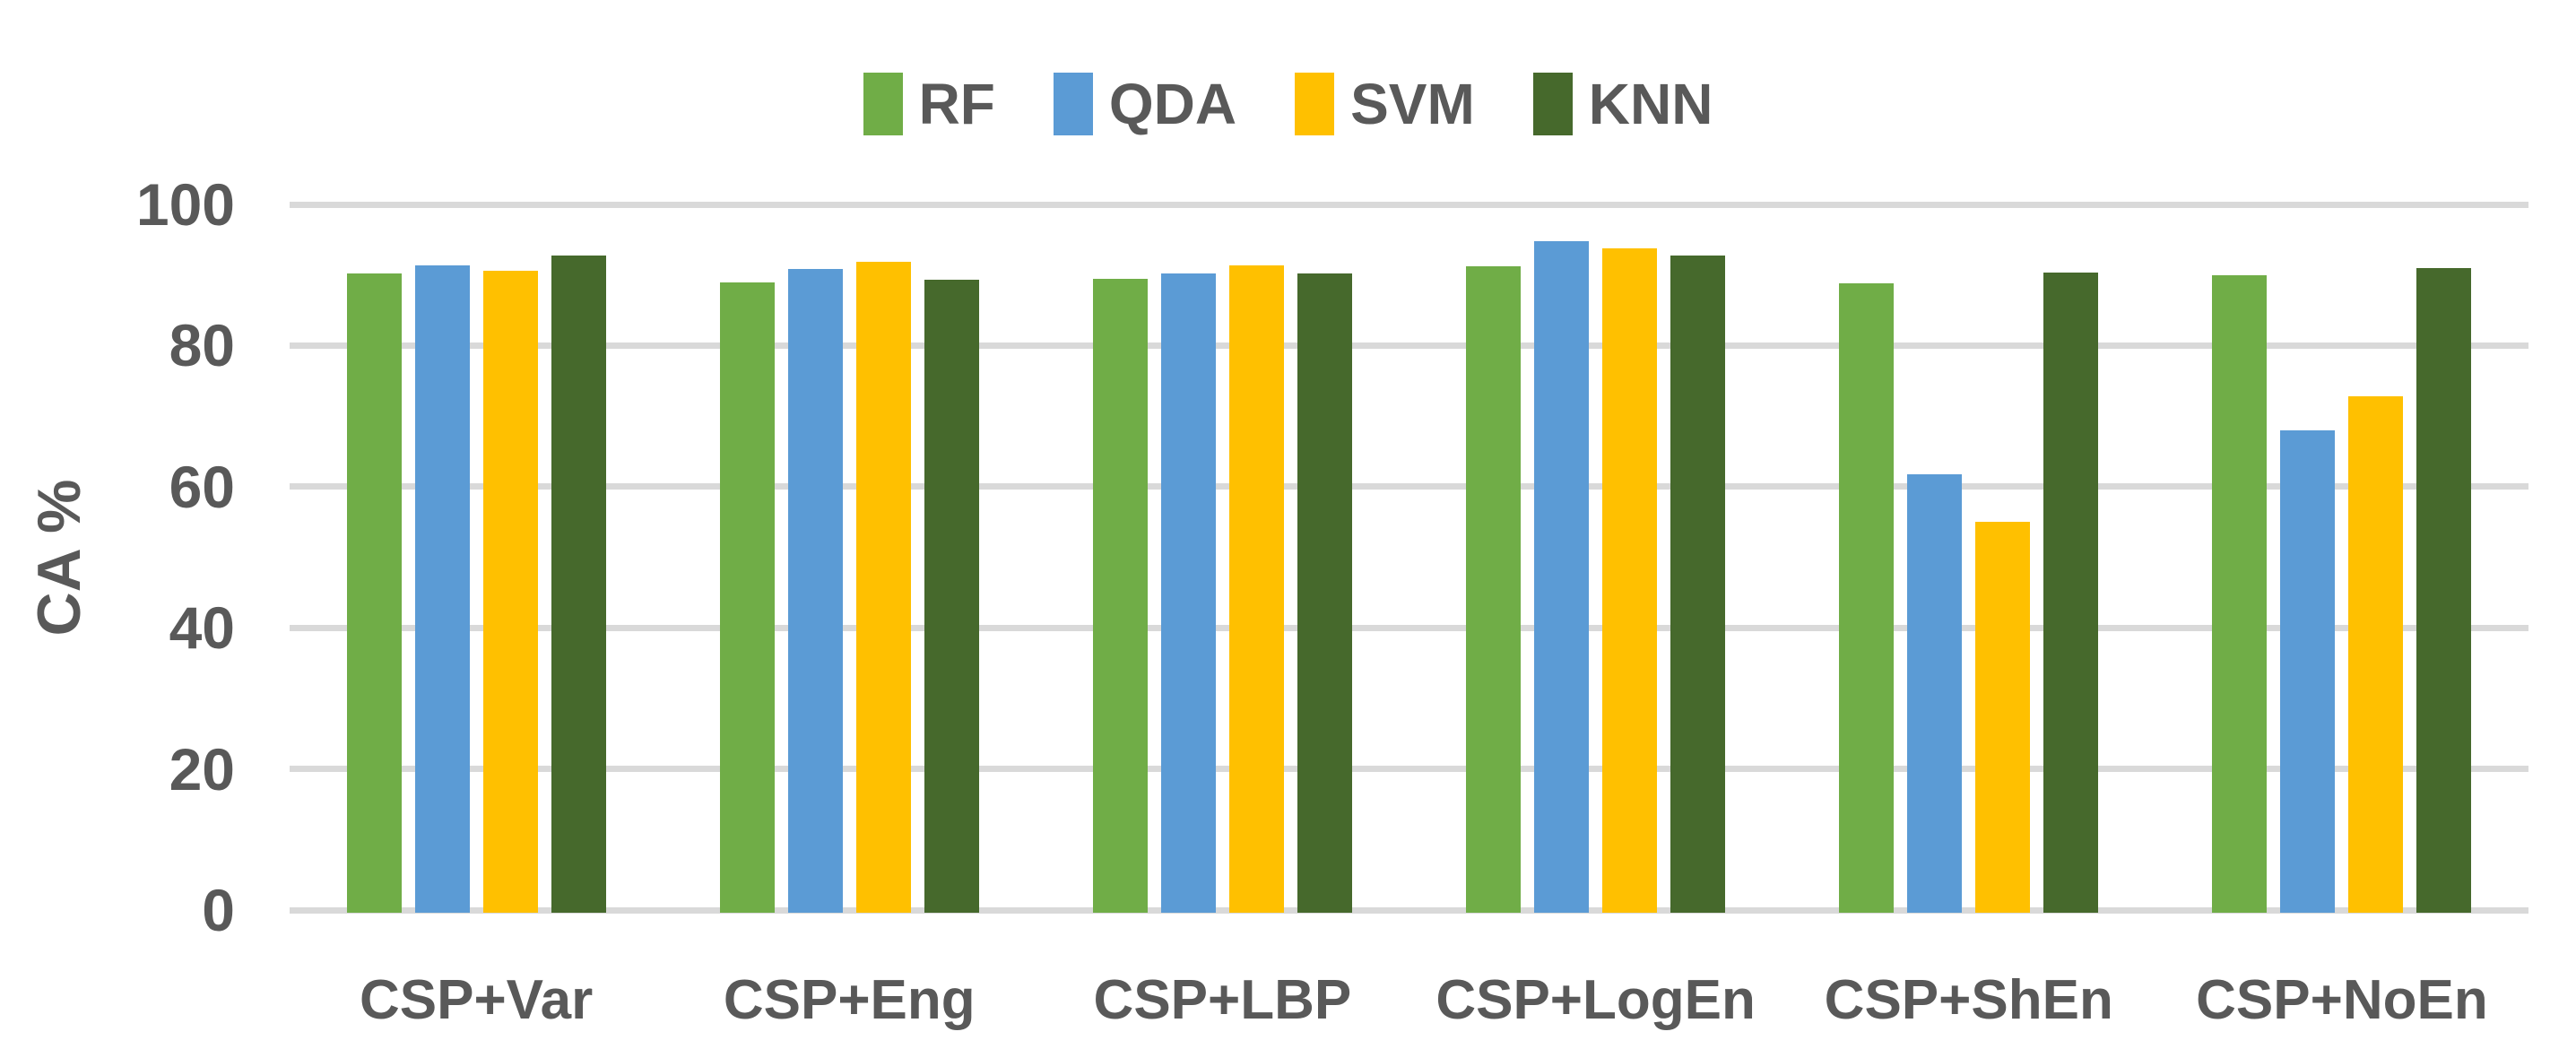  What do you see at coordinates (1650, 104) in the screenshot?
I see `legend-label: KNN` at bounding box center [1650, 104].